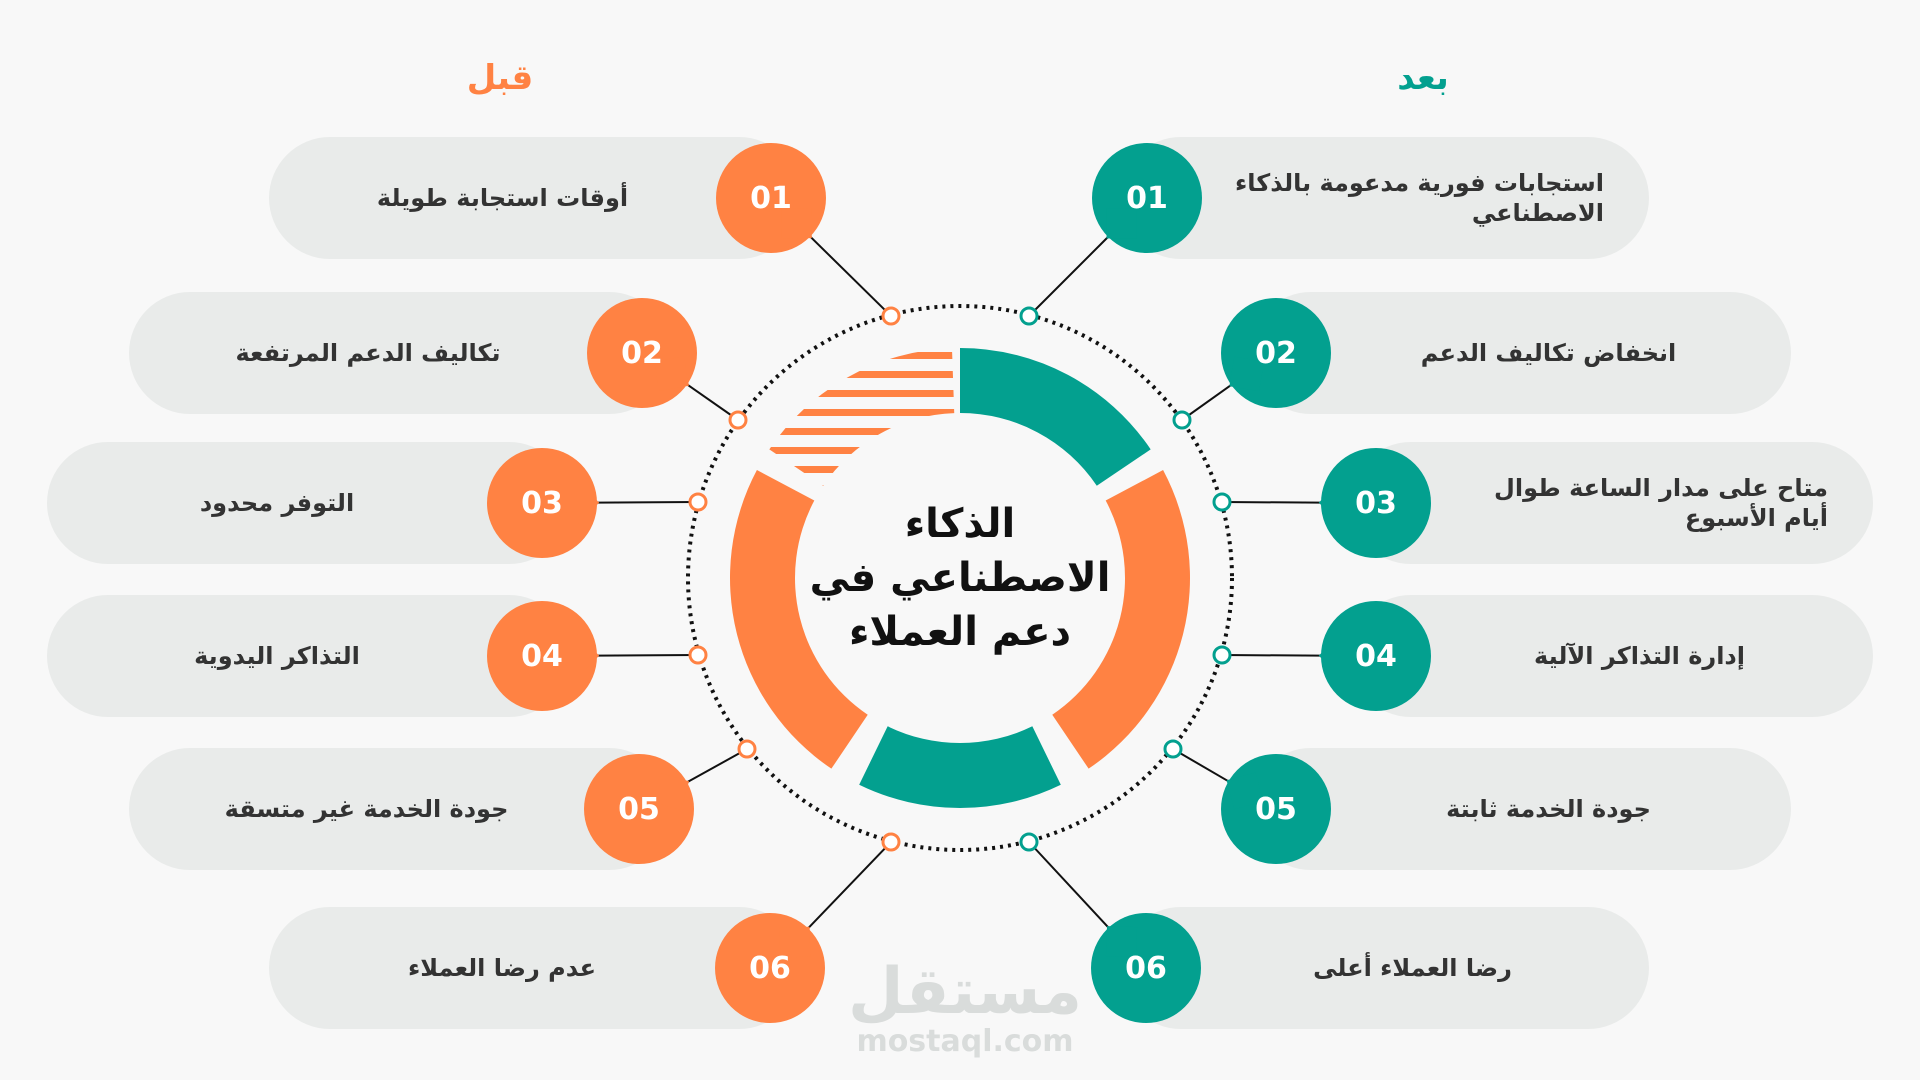  I want to click on after-number-badge: 05, so click(1276, 809).